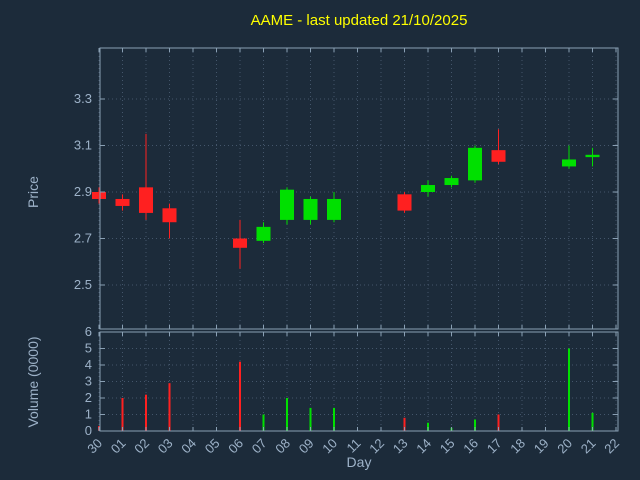 This screenshot has height=480, width=640. Describe the element at coordinates (564, 446) in the screenshot. I see `day-tick-label: 20` at that location.